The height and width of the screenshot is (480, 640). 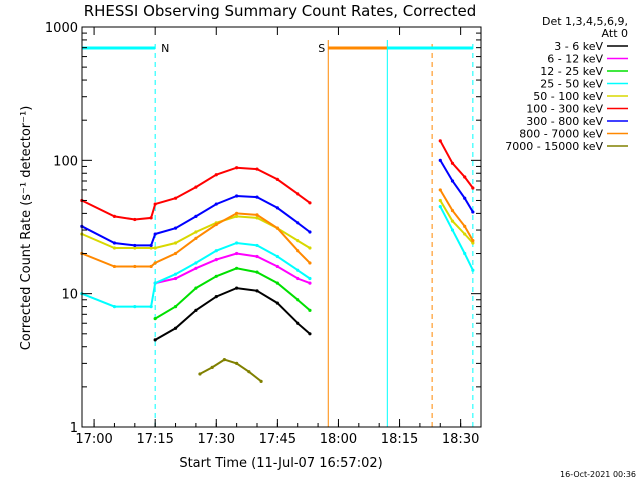 I want to click on x-tick-label-2: 17:30, so click(x=216, y=439).